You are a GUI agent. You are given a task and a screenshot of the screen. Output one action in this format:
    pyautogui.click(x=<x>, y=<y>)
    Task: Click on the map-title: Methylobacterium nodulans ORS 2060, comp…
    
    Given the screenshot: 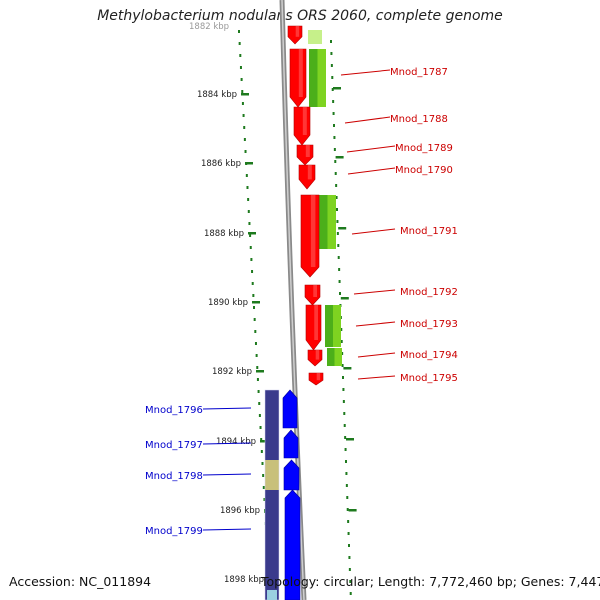 What is the action you would take?
    pyautogui.click(x=300, y=16)
    